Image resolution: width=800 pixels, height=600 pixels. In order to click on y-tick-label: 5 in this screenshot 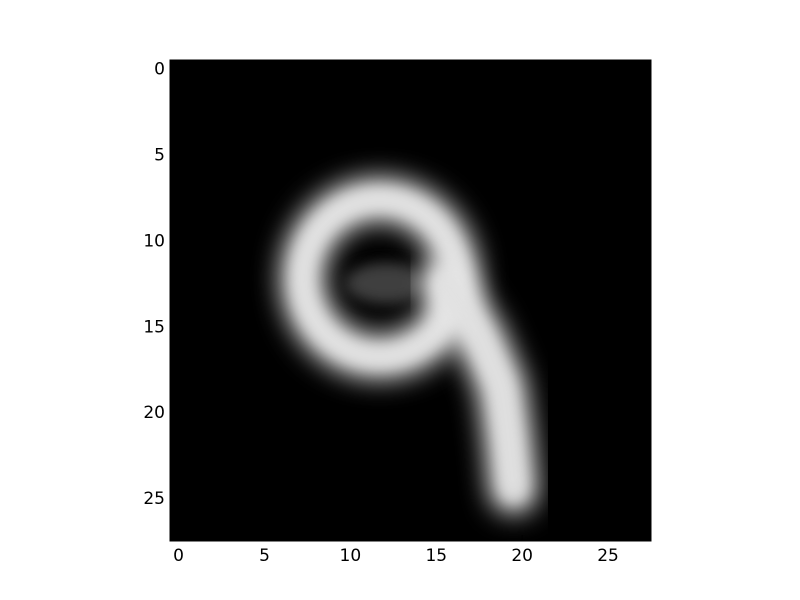, I will do `click(159, 155)`.